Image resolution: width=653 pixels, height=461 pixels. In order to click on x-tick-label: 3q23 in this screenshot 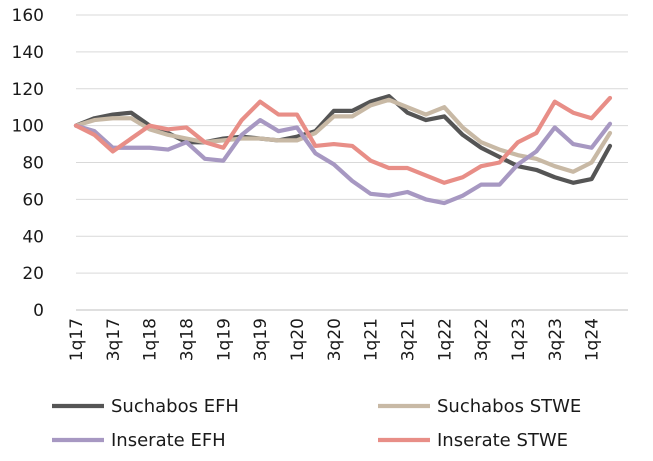, I will do `click(556, 339)`.